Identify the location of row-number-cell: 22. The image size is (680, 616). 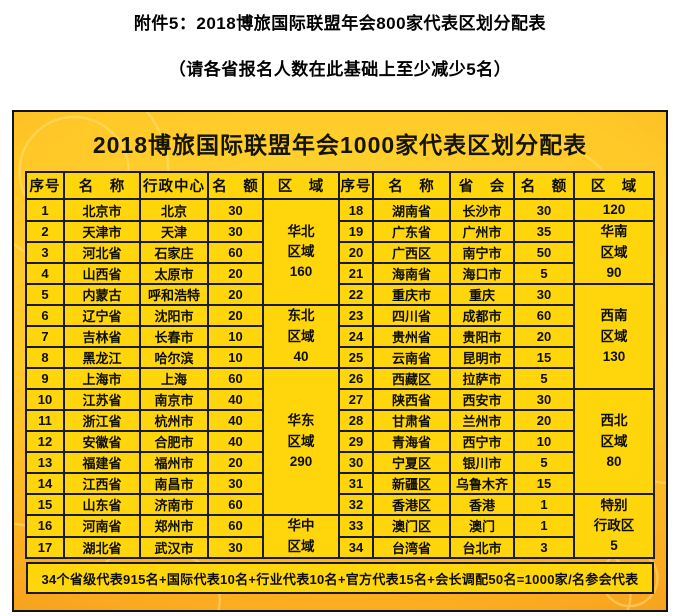
(356, 295).